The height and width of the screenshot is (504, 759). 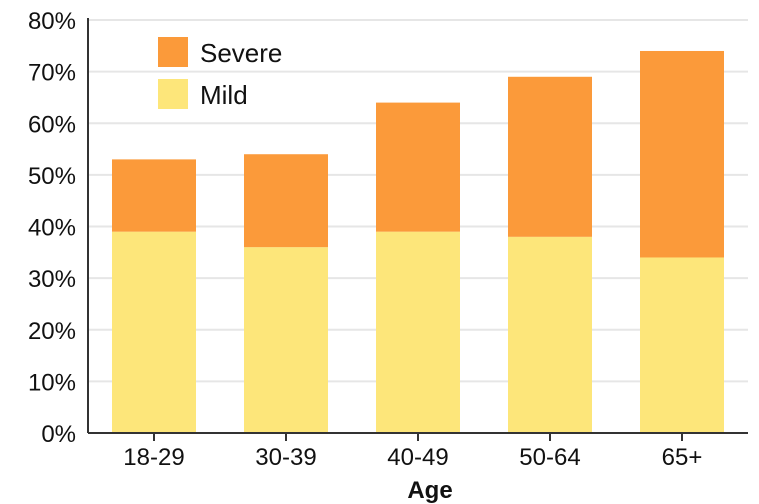 What do you see at coordinates (241, 53) in the screenshot?
I see `legend-label-severe: Severe` at bounding box center [241, 53].